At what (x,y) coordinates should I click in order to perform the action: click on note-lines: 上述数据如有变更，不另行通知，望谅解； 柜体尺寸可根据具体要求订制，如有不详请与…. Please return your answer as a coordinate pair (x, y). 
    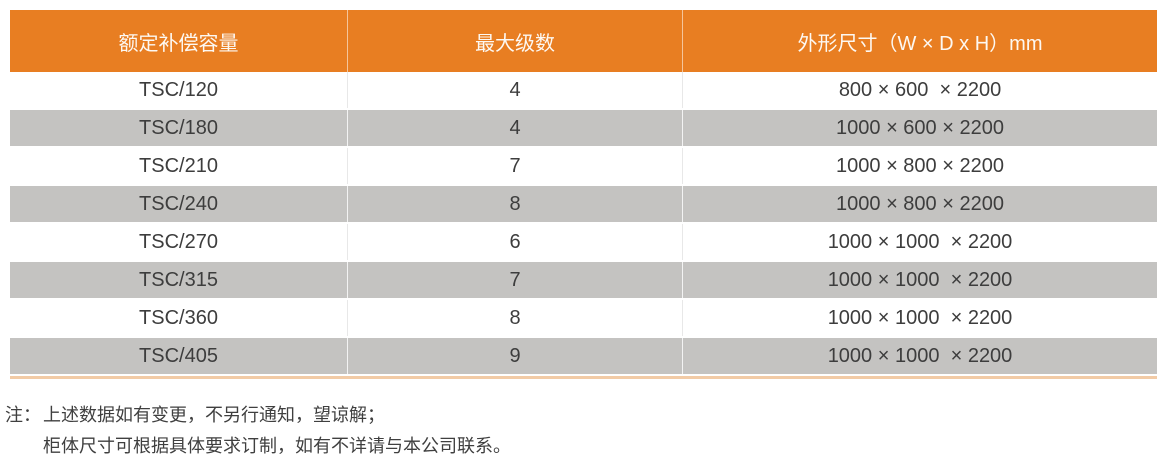
    Looking at the image, I should click on (277, 431).